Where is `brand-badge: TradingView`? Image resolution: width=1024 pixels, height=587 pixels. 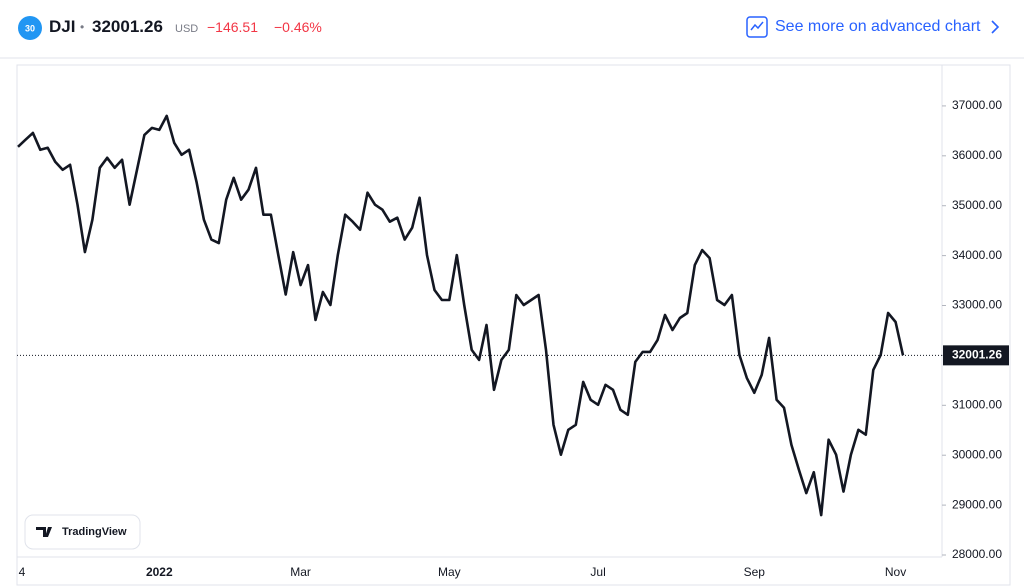
brand-badge: TradingView is located at coordinates (82, 532).